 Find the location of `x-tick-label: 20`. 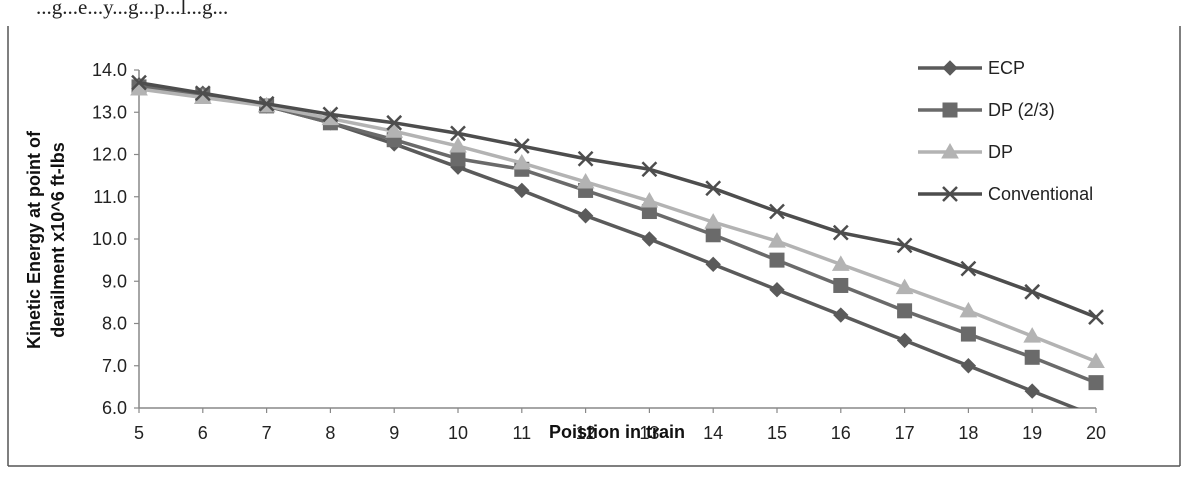

x-tick-label: 20 is located at coordinates (1096, 433).